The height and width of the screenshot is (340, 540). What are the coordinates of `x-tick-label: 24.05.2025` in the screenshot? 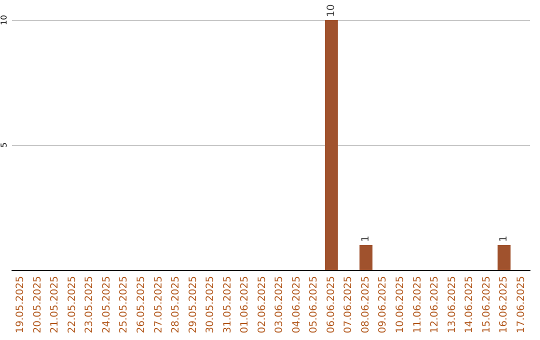 It's located at (106, 305).